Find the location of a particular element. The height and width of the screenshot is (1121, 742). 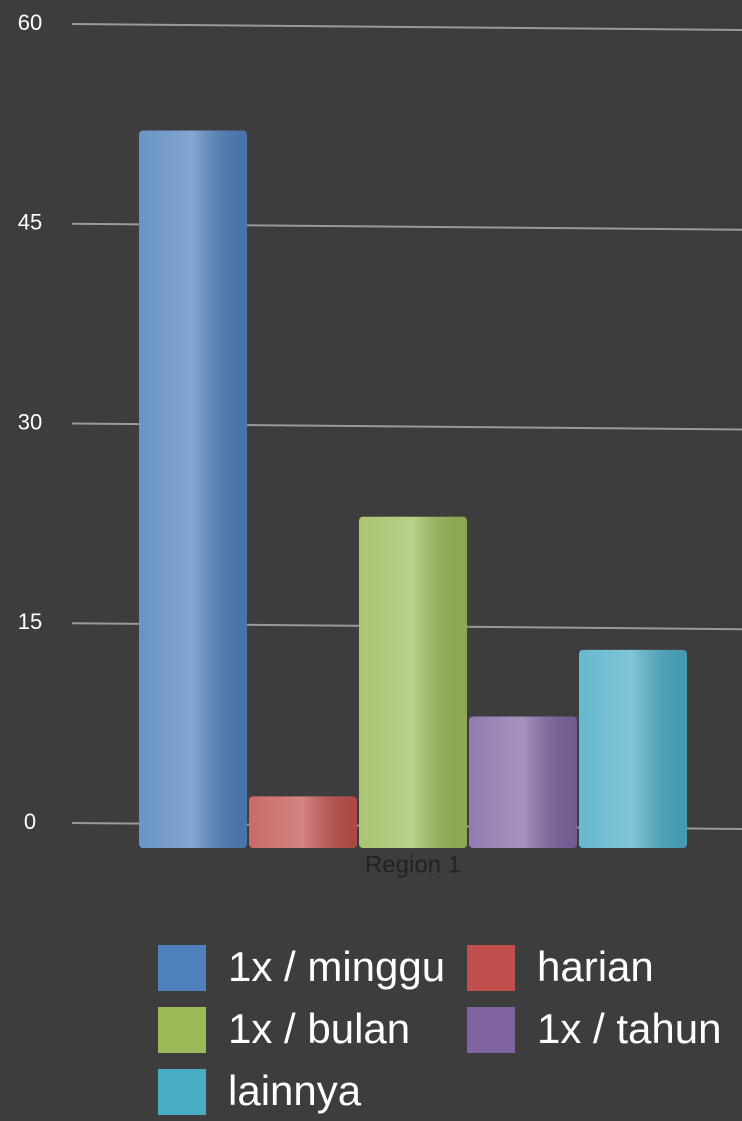

y-tick-label: 15 is located at coordinates (30, 621).